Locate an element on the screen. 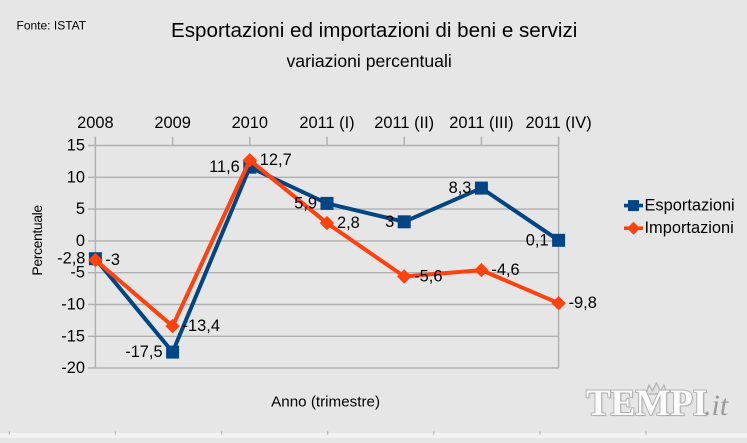 The height and width of the screenshot is (443, 747). svg-text: Importazioni is located at coordinates (689, 228).